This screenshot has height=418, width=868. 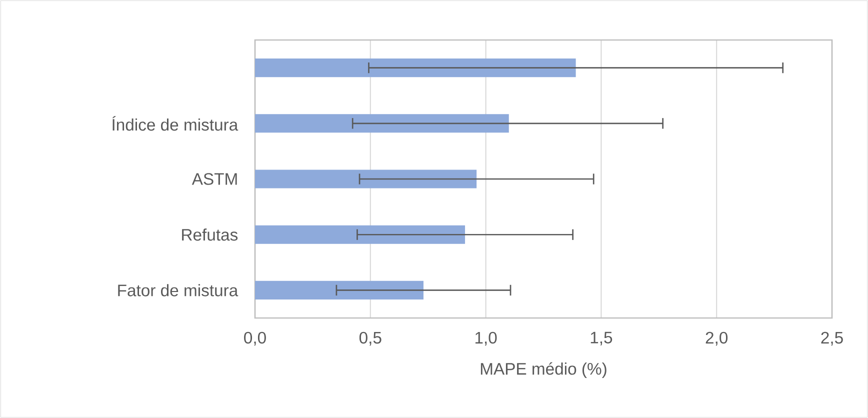 What do you see at coordinates (601, 339) in the screenshot?
I see `x-tick-label: 1,5` at bounding box center [601, 339].